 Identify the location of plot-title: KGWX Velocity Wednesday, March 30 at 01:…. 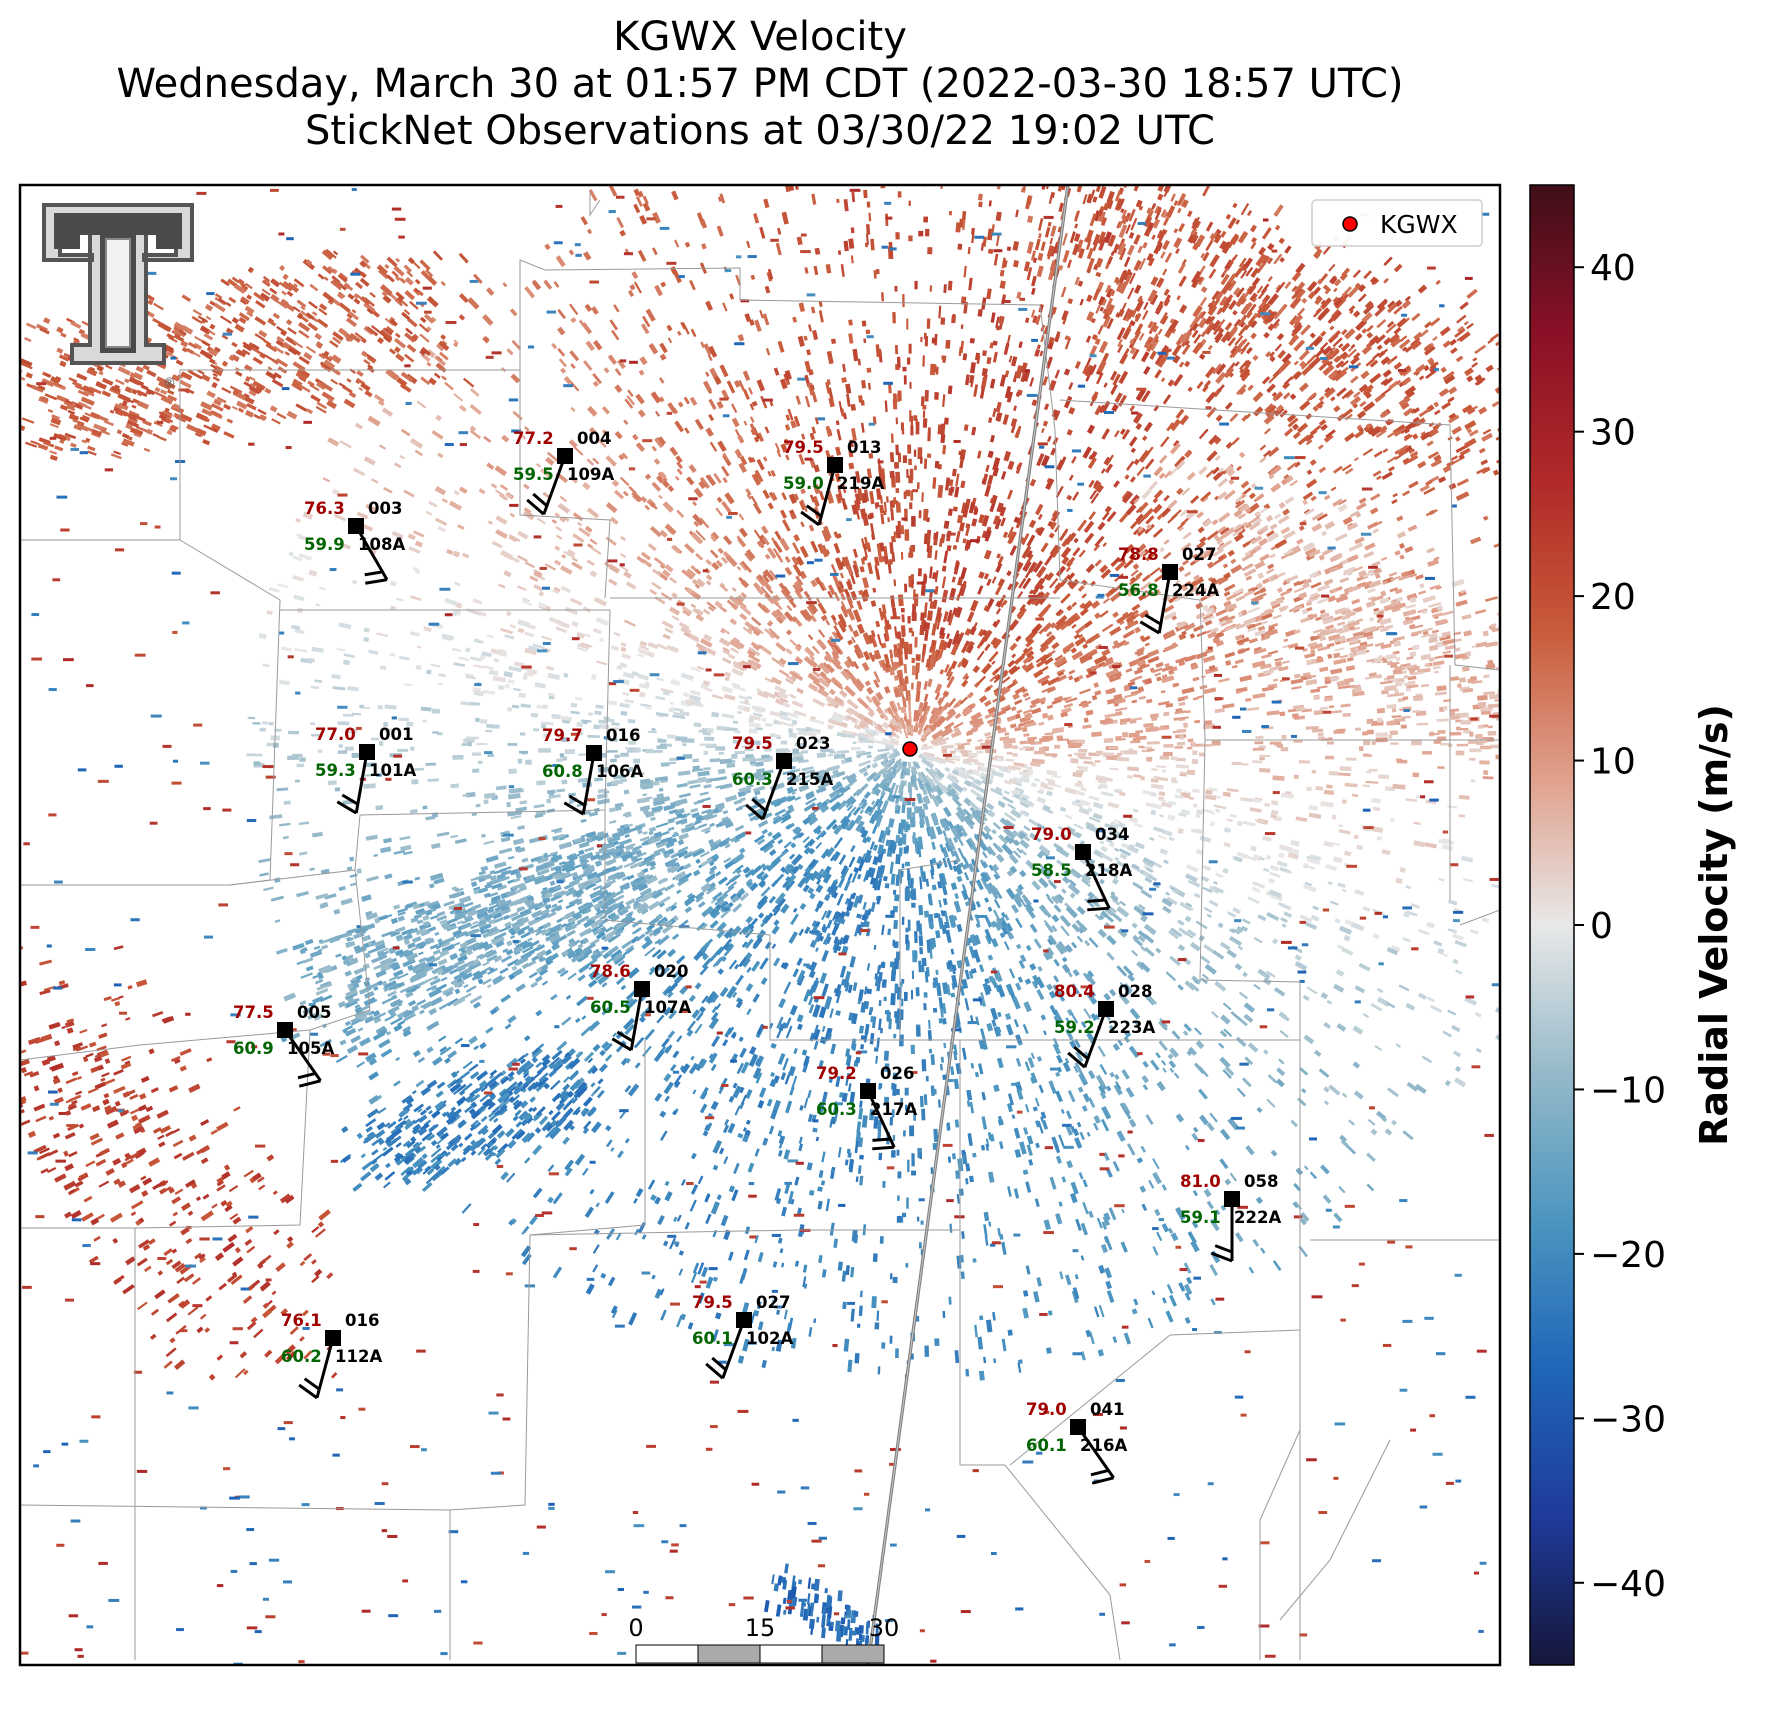
(760, 84).